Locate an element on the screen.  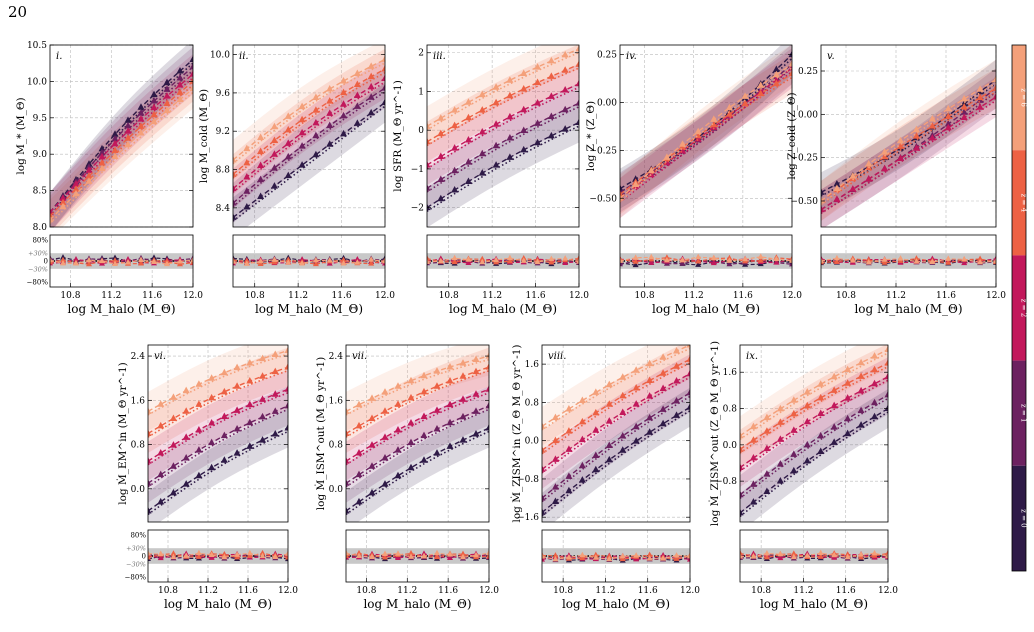
series-line-z=0 is located at coordinates (121, 136).